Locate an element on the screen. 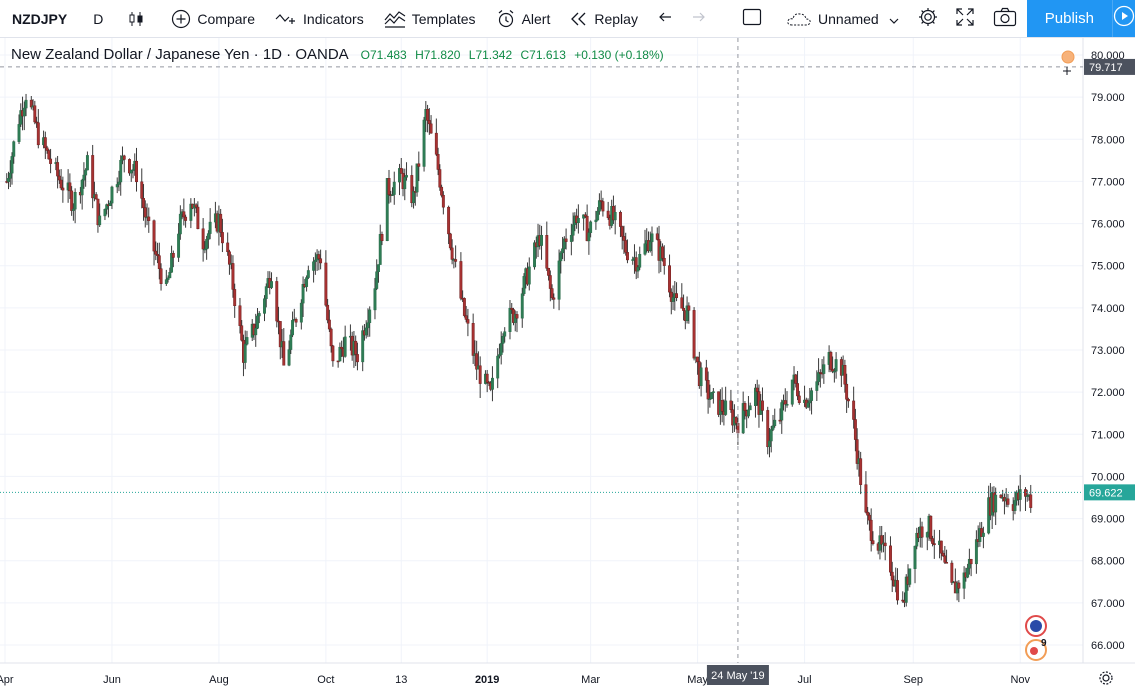 The image size is (1135, 692). chart-settings-button is located at coordinates (1106, 678).